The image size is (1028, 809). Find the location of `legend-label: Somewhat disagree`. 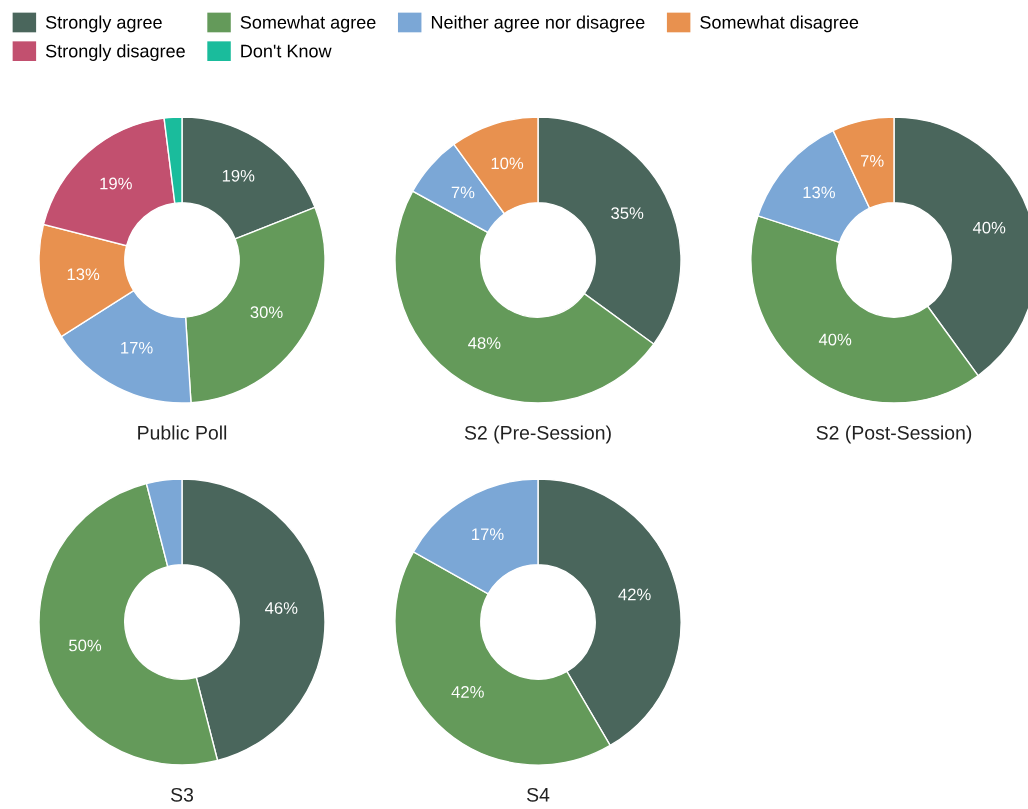

legend-label: Somewhat disagree is located at coordinates (779, 24).